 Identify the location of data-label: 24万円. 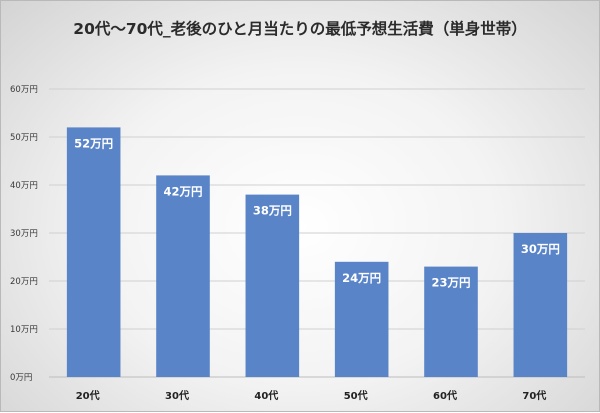
(361, 278).